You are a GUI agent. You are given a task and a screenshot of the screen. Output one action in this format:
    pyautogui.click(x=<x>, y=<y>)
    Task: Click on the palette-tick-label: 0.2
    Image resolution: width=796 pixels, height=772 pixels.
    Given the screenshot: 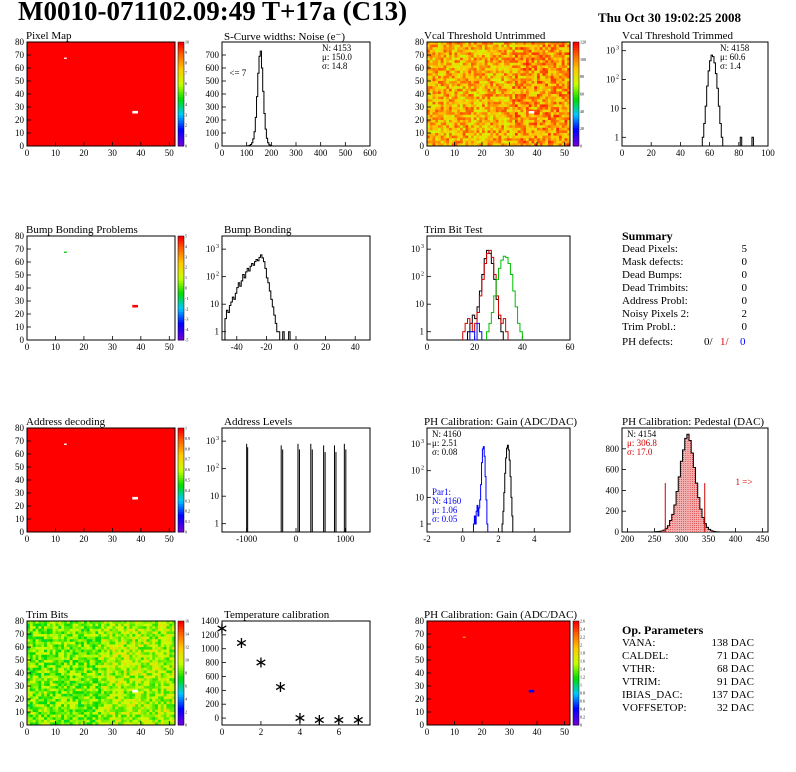 What is the action you would take?
    pyautogui.click(x=187, y=511)
    